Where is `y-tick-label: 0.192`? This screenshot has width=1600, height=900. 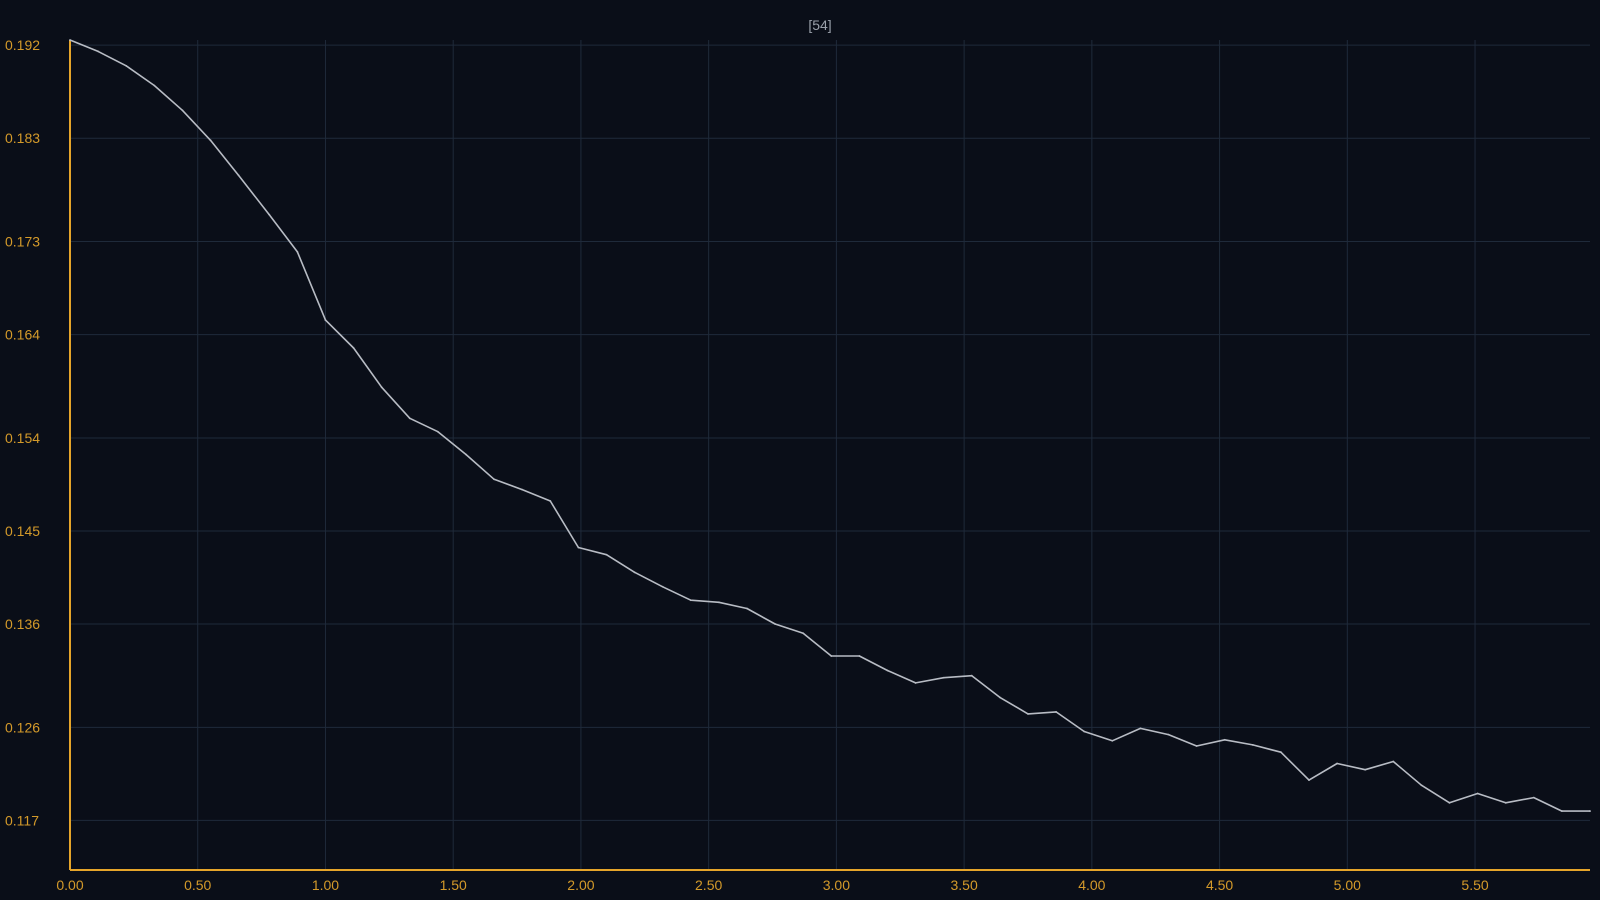 y-tick-label: 0.192 is located at coordinates (22, 45).